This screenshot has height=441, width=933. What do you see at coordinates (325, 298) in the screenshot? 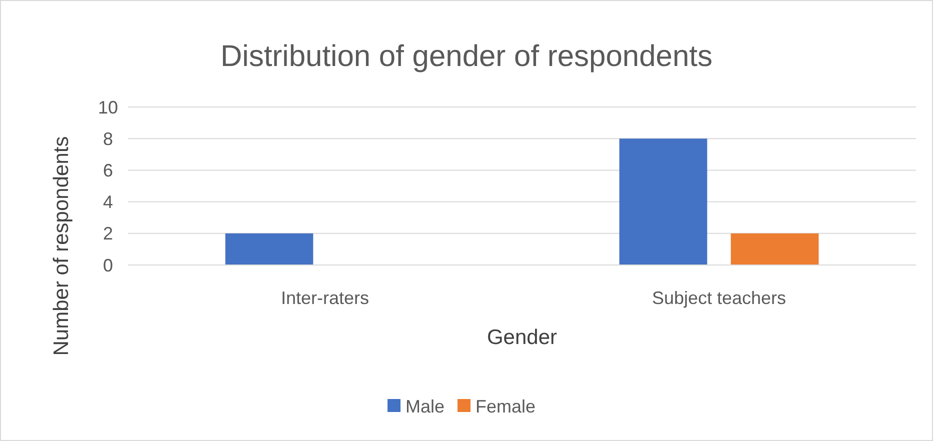
I see `x-tick-label: Inter-raters` at bounding box center [325, 298].